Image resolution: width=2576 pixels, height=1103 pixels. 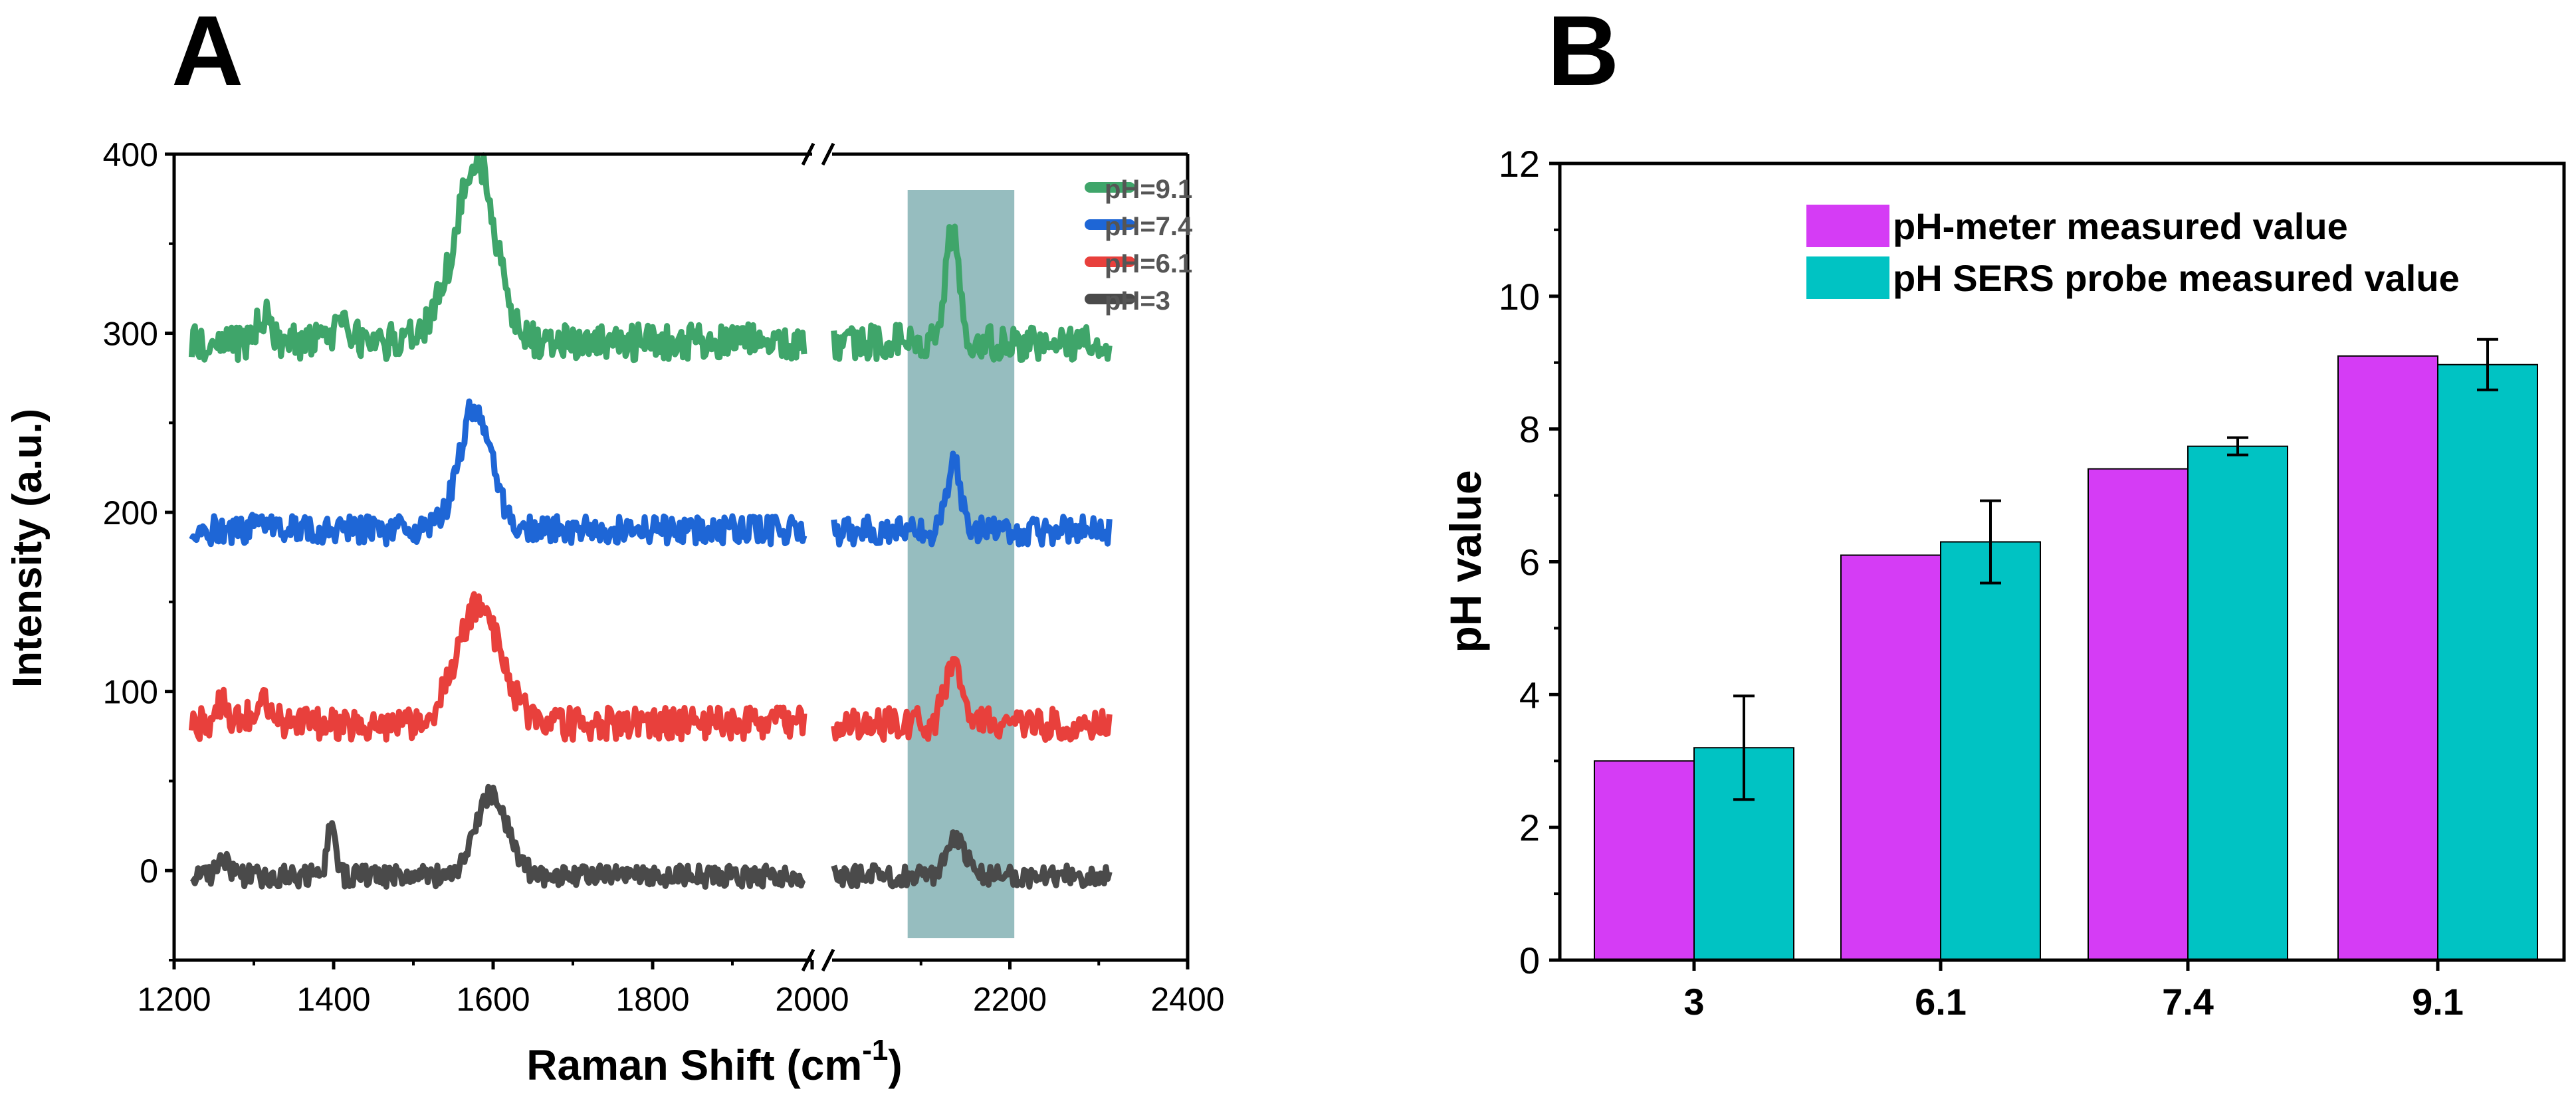 I want to click on legend-label: pH=7.4, so click(x=1149, y=227).